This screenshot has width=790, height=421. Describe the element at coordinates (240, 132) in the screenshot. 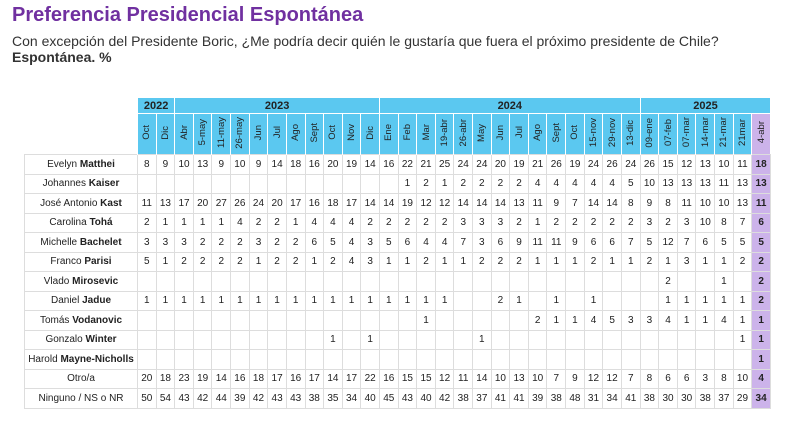

I see `month-label: 26-may` at that location.